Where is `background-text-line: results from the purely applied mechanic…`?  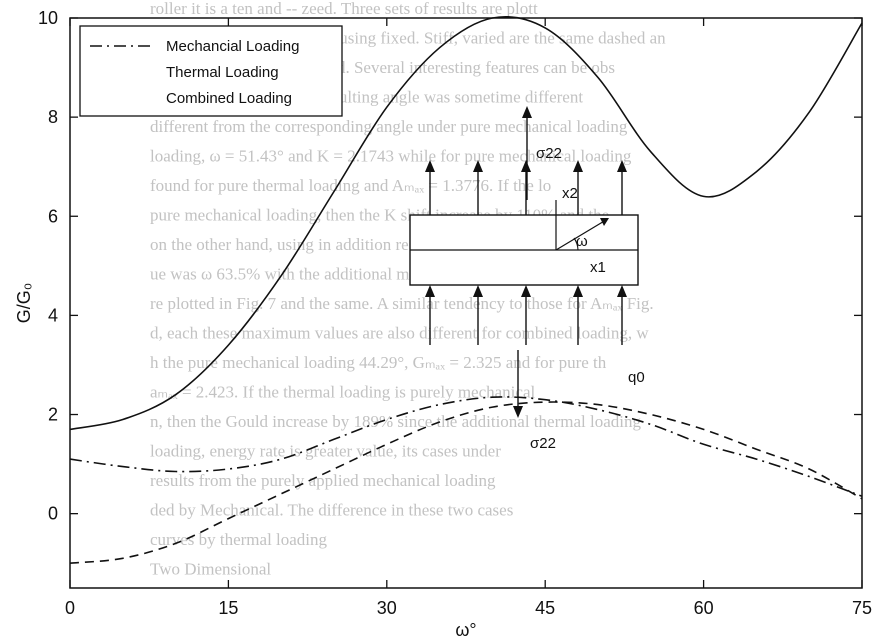
background-text-line: results from the purely applied mechanic… is located at coordinates (323, 480).